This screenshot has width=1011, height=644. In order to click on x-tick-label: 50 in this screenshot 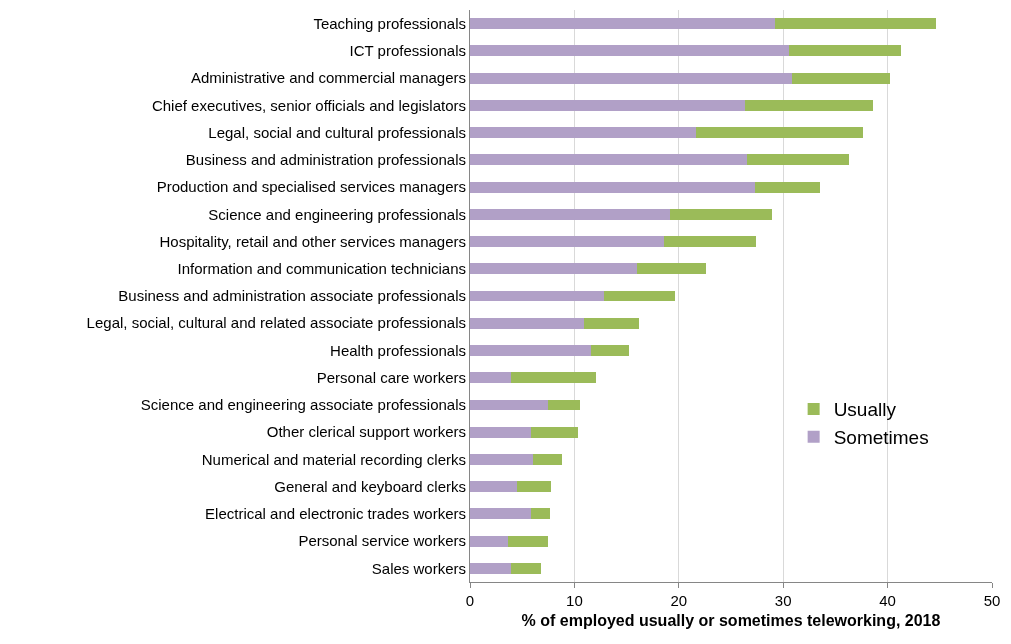, I will do `click(992, 600)`.